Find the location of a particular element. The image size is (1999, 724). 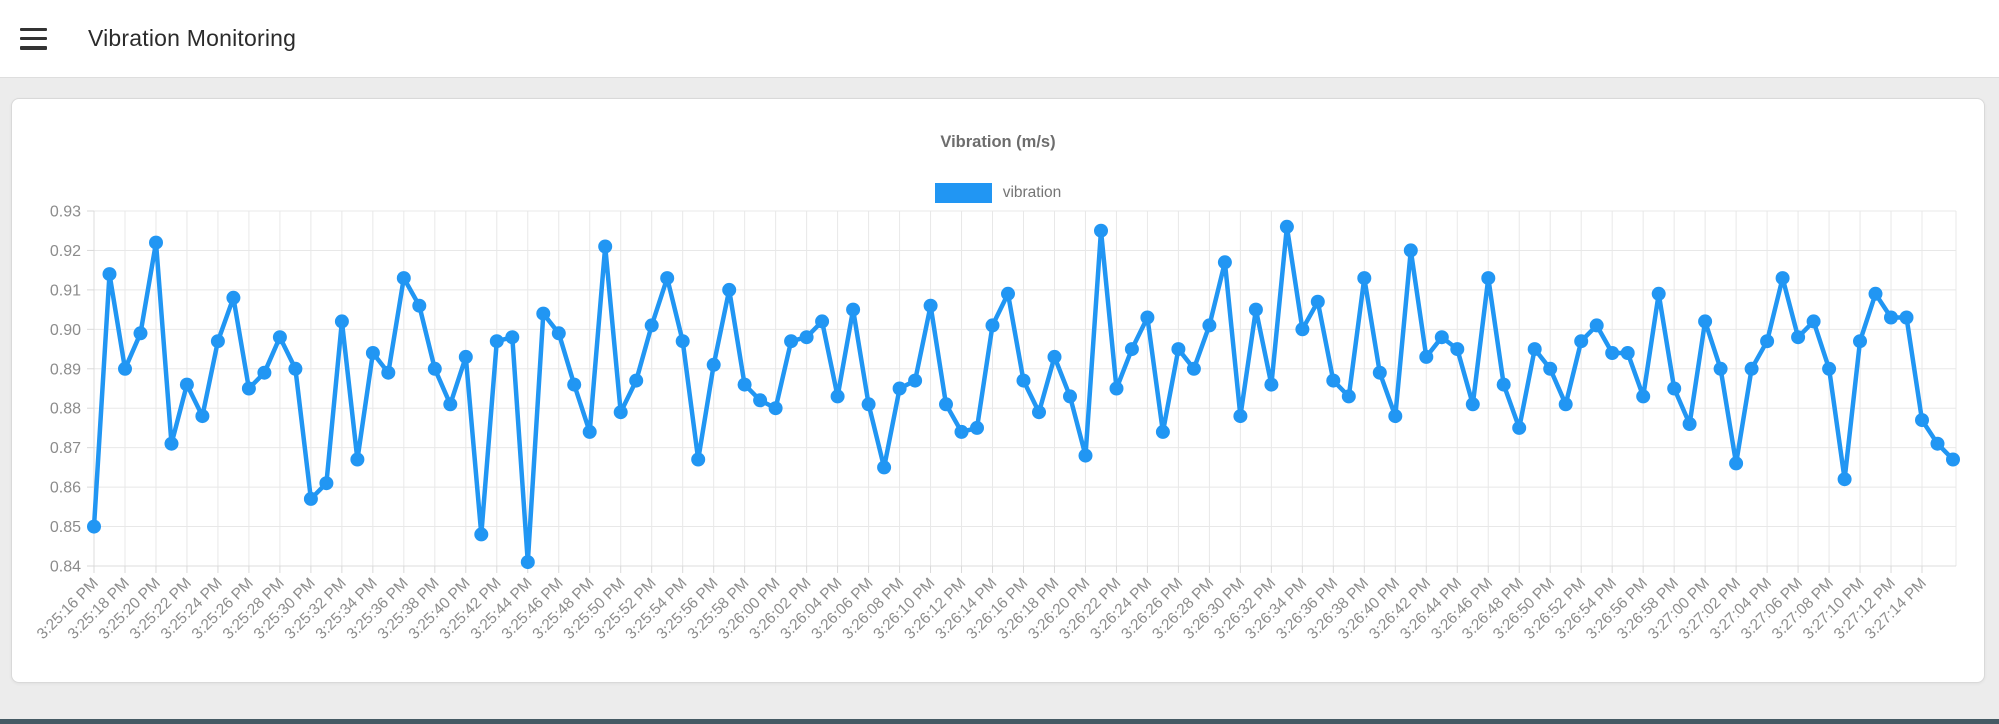

legend-item-vibration: vibration is located at coordinates (998, 193).